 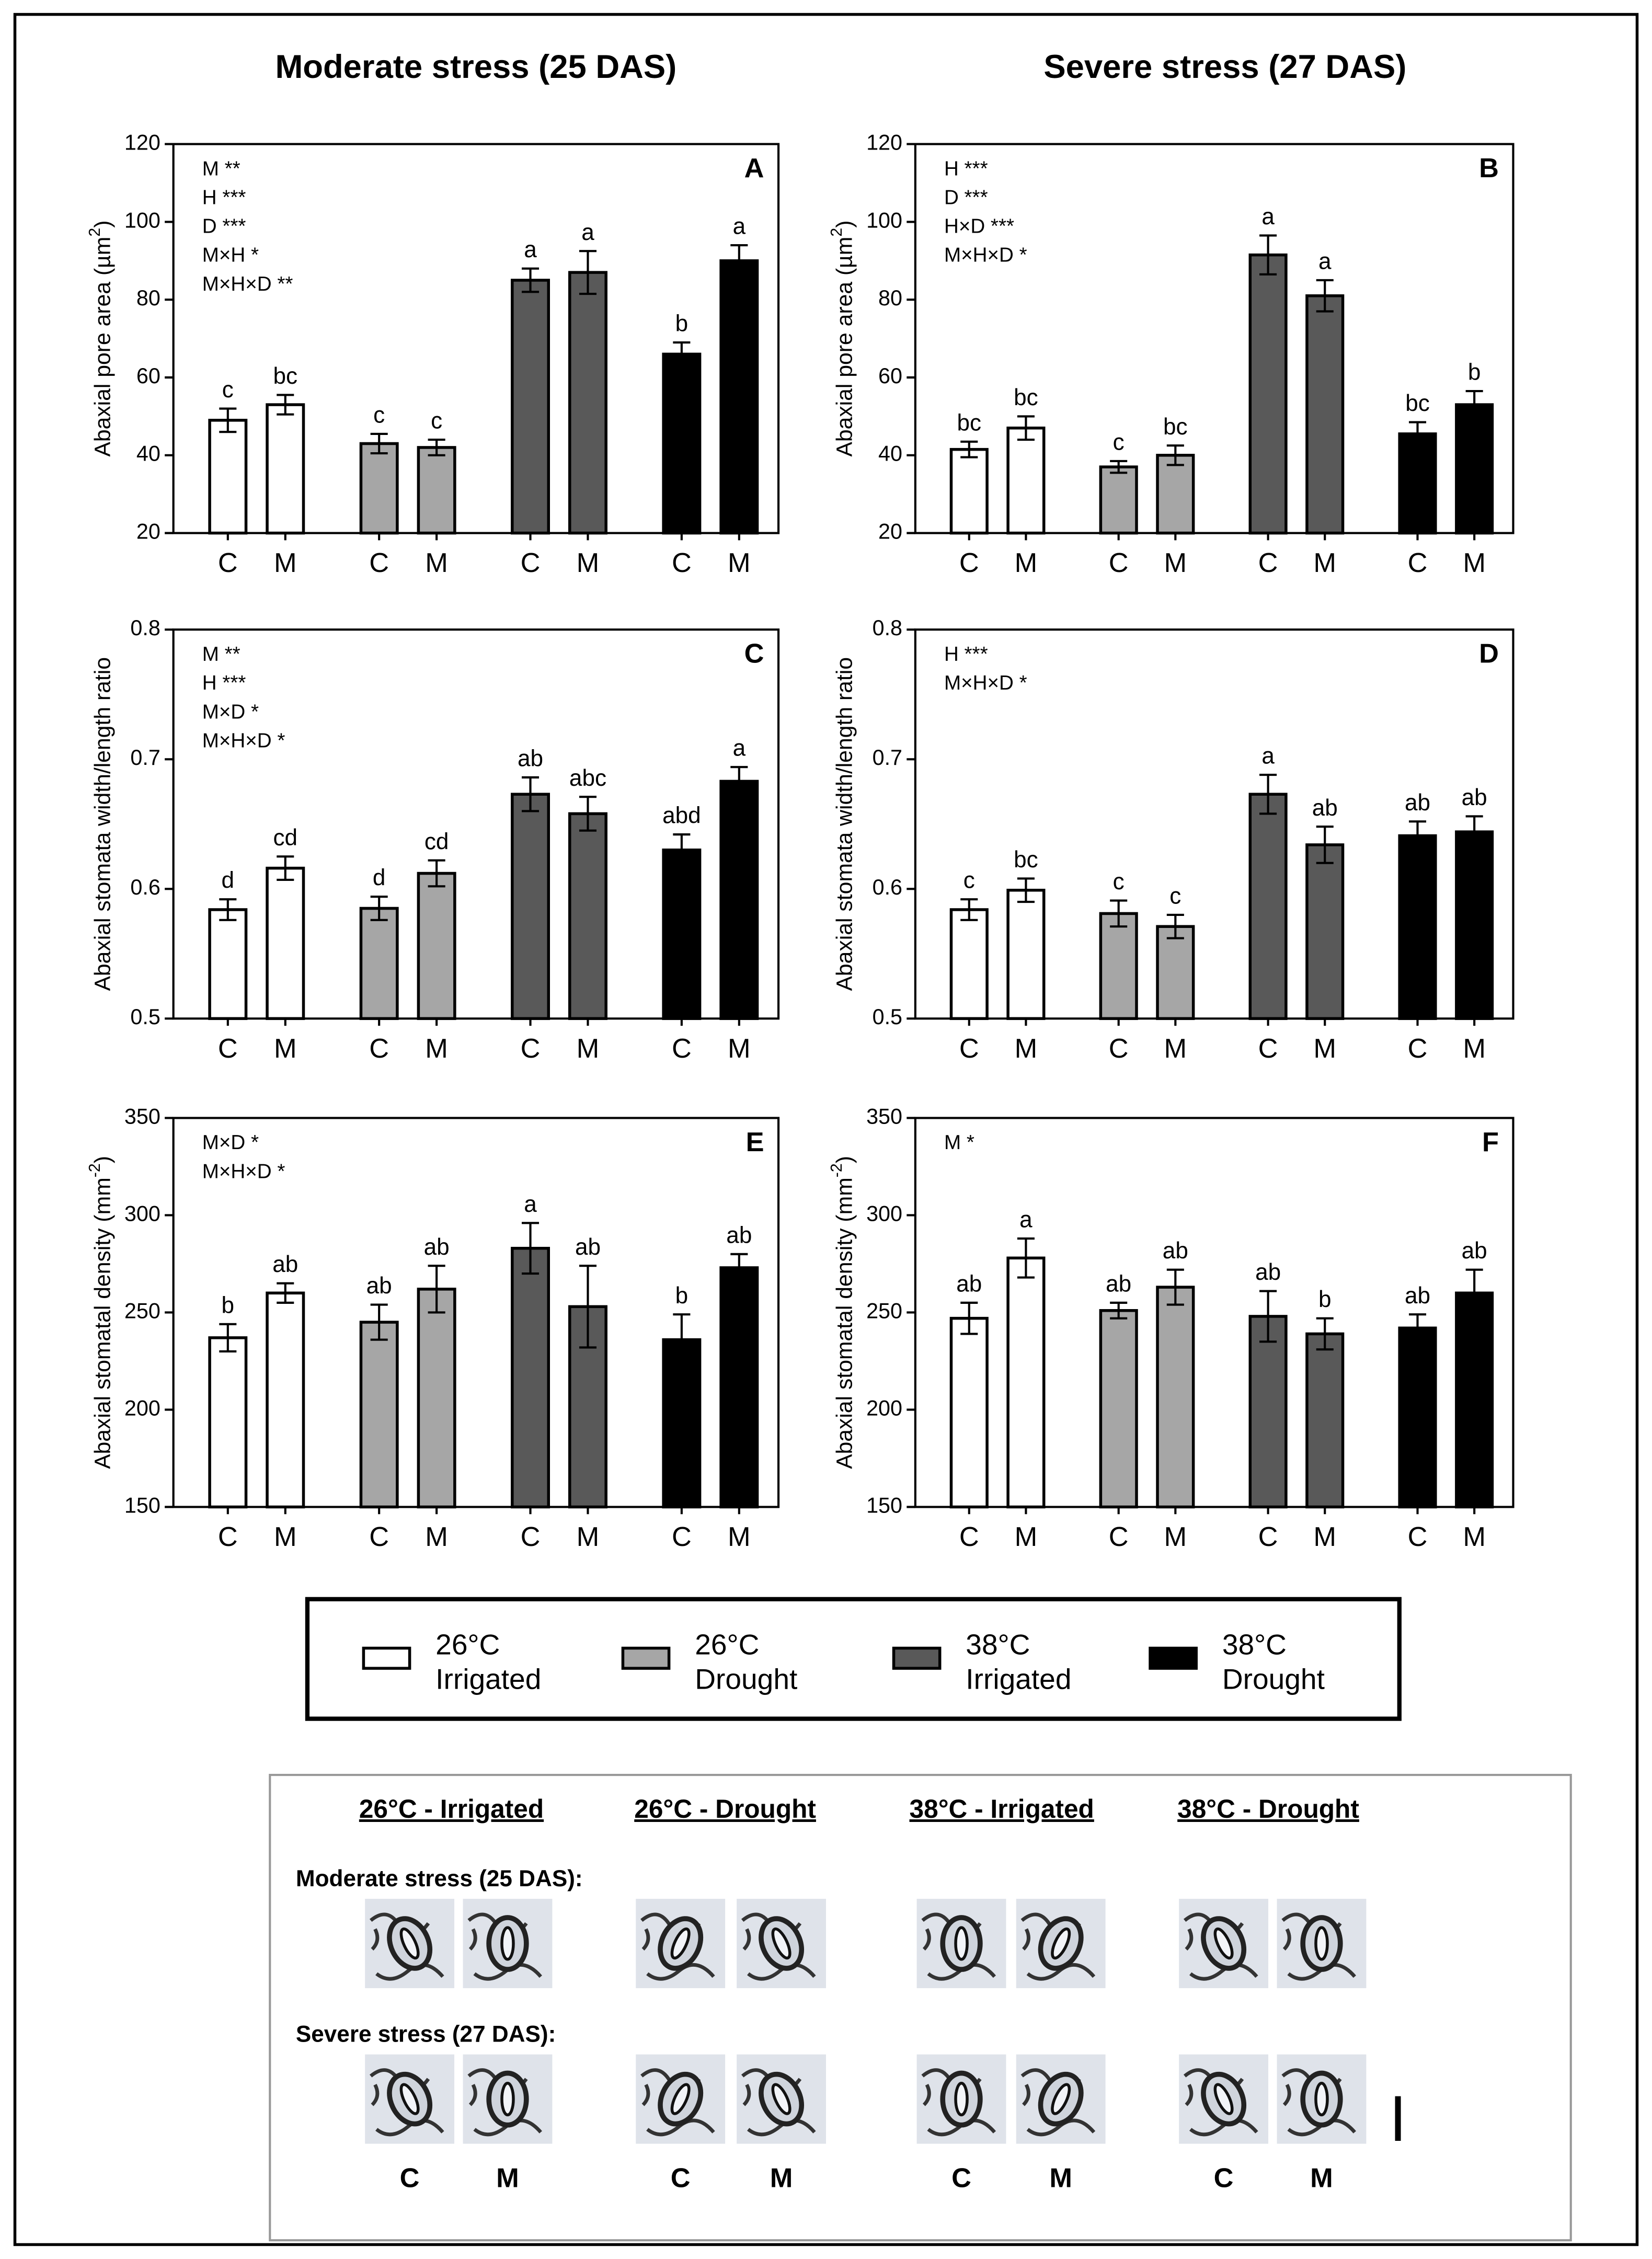 What do you see at coordinates (230, 712) in the screenshot?
I see `annotation: M×D *` at bounding box center [230, 712].